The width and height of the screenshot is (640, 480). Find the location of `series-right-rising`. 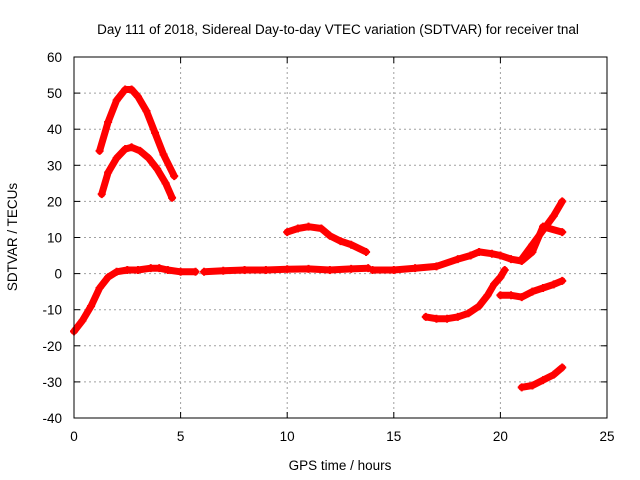

series-right-rising is located at coordinates (542, 230).